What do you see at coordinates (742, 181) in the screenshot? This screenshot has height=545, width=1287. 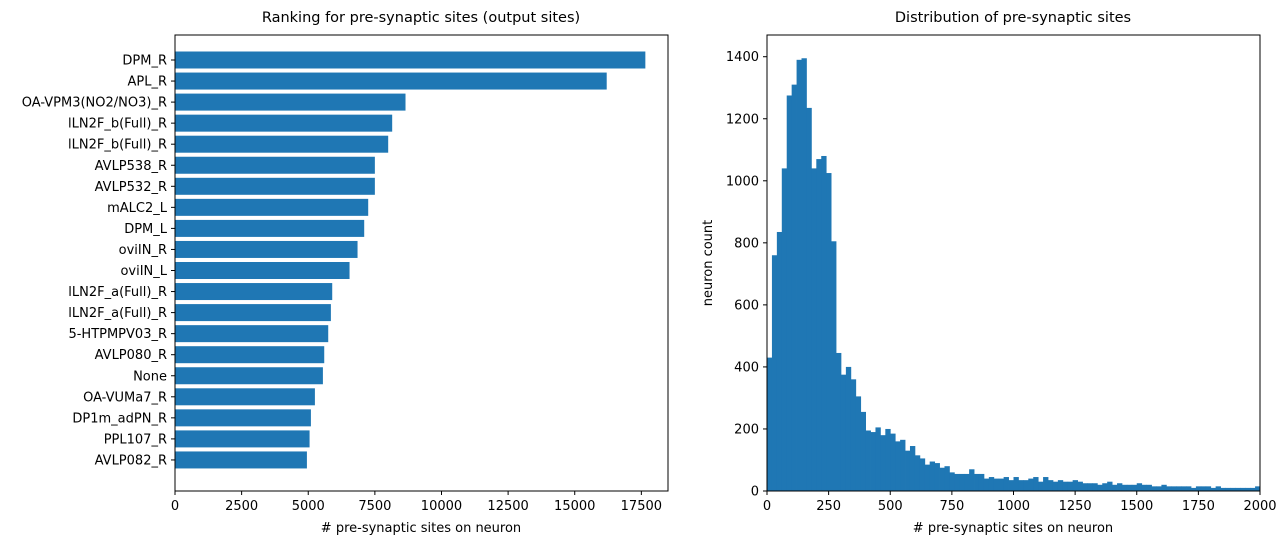 I see `histogram-y-tick-label: 1000` at bounding box center [742, 181].